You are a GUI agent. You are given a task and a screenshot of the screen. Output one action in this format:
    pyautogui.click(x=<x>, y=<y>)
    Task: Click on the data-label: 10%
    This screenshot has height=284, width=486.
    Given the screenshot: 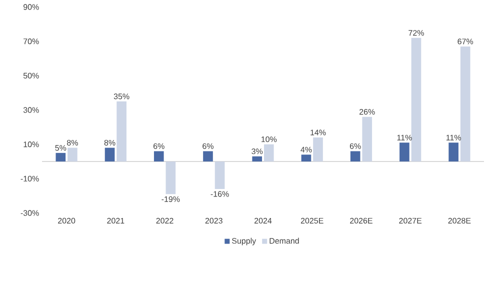 What is the action you would take?
    pyautogui.click(x=269, y=139)
    